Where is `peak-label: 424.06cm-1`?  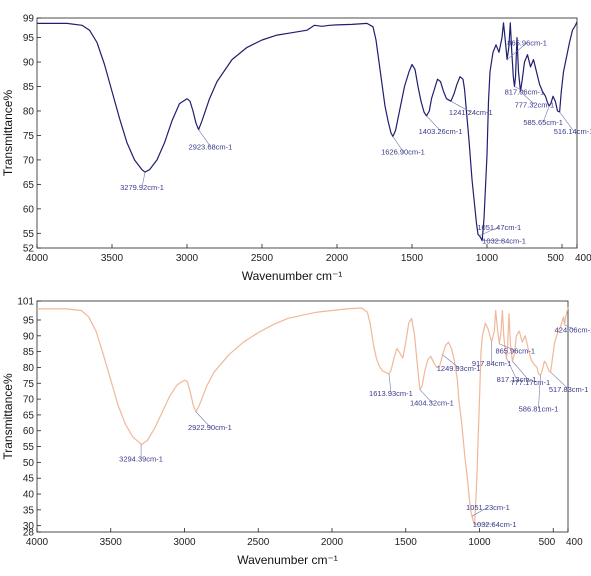
peak-label: 424.06cm-1 is located at coordinates (573, 330).